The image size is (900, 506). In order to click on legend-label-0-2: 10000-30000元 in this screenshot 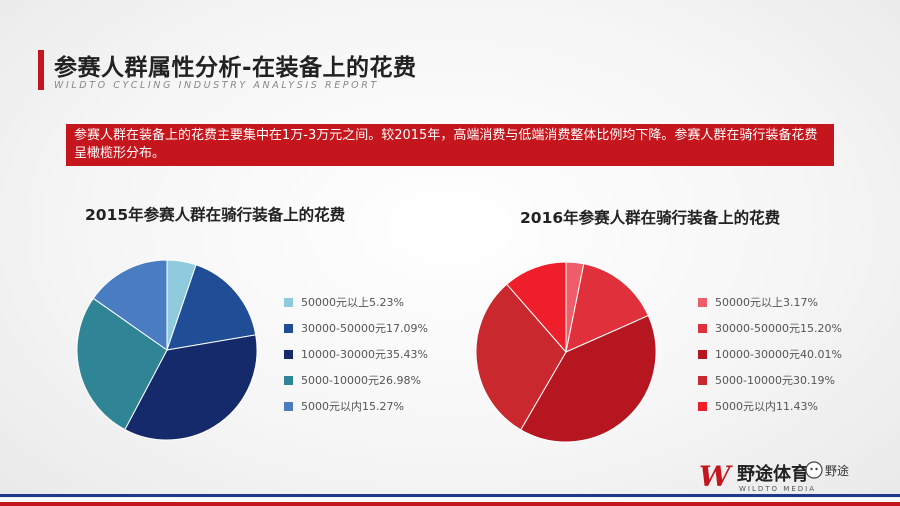, I will do `click(343, 354)`.